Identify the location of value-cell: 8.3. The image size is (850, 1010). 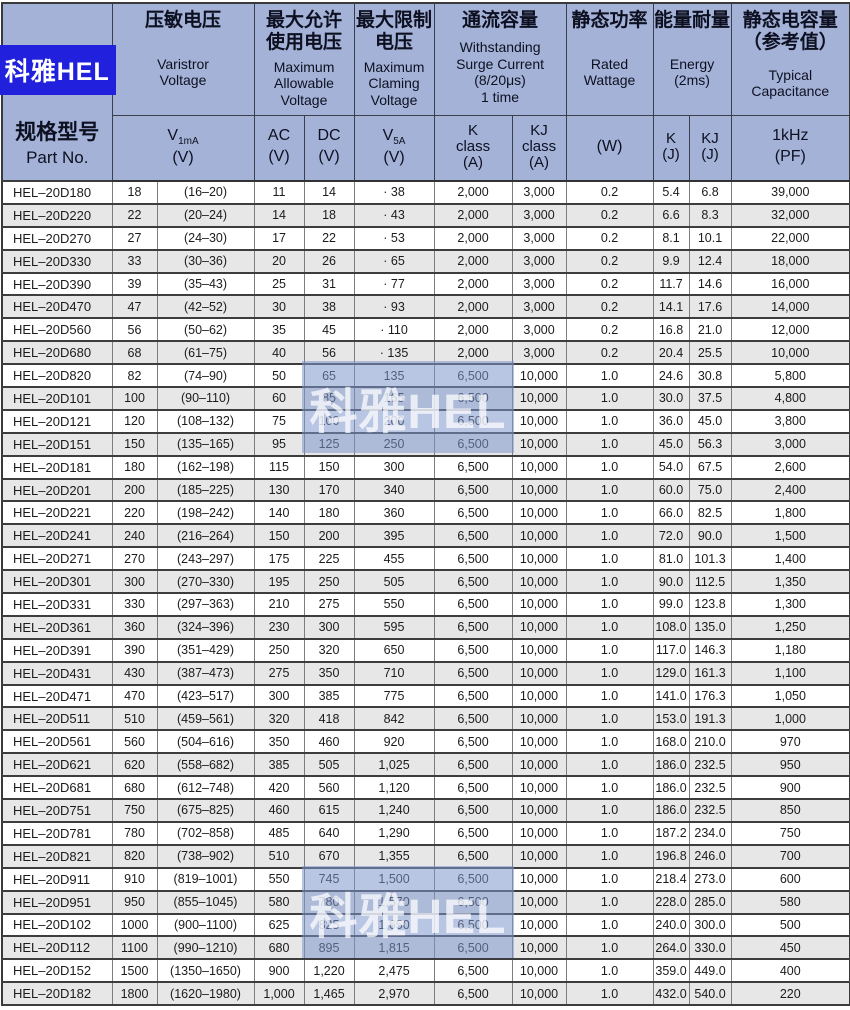
(710, 215).